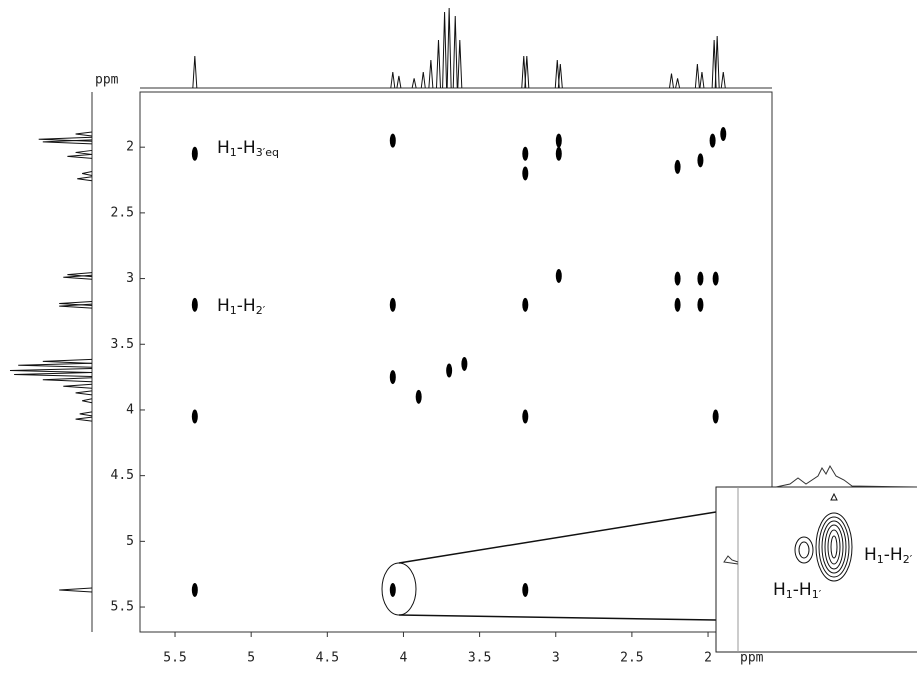 This screenshot has width=917, height=691. I want to click on x-tick-label: 5.5, so click(174, 658).